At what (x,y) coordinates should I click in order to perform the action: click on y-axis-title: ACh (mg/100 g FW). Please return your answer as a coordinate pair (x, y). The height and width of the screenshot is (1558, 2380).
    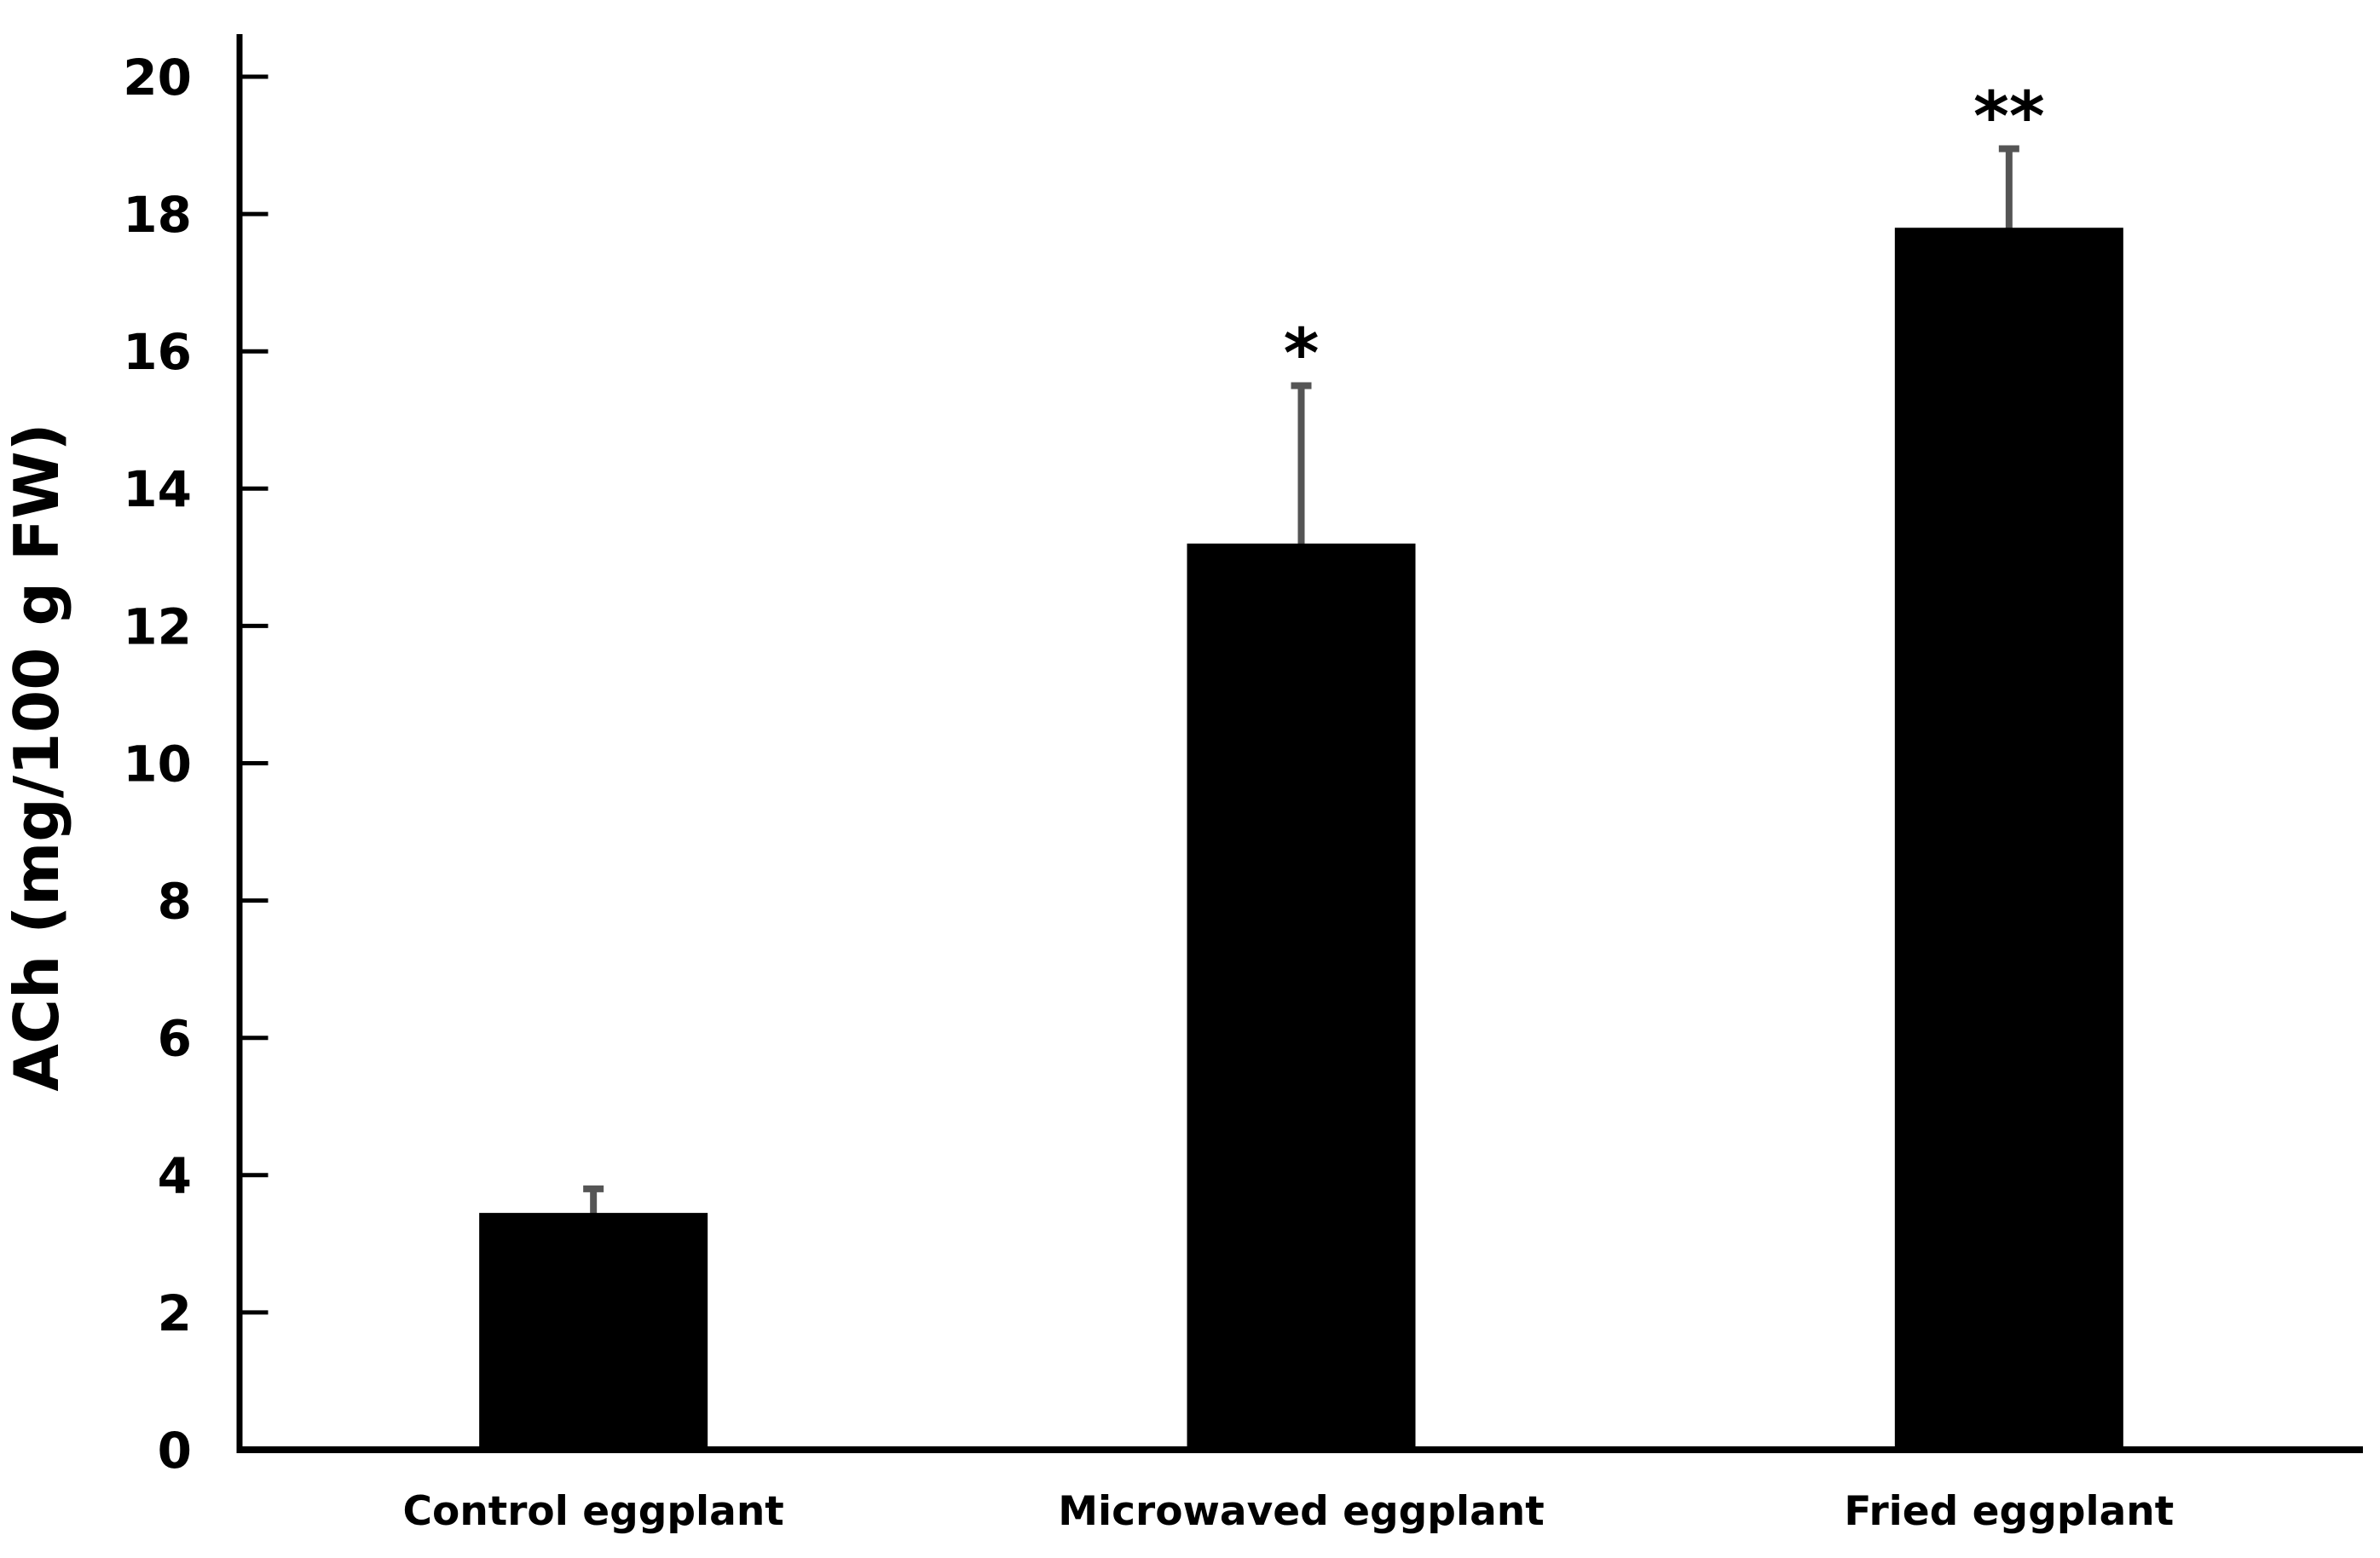
    Looking at the image, I should click on (36, 757).